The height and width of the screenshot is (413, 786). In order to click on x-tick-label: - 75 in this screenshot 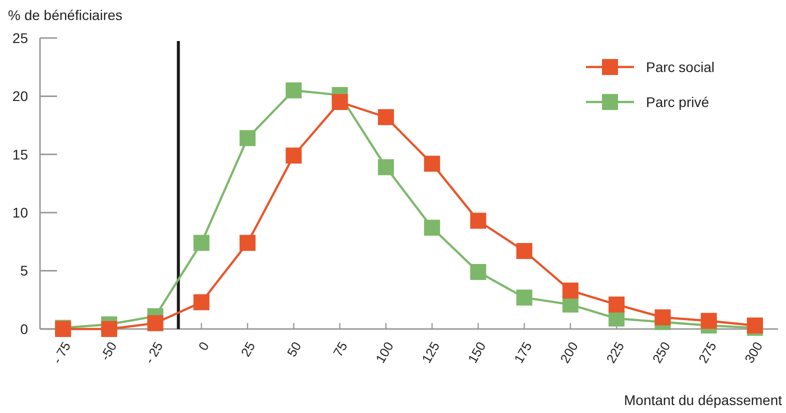, I will do `click(61, 352)`.